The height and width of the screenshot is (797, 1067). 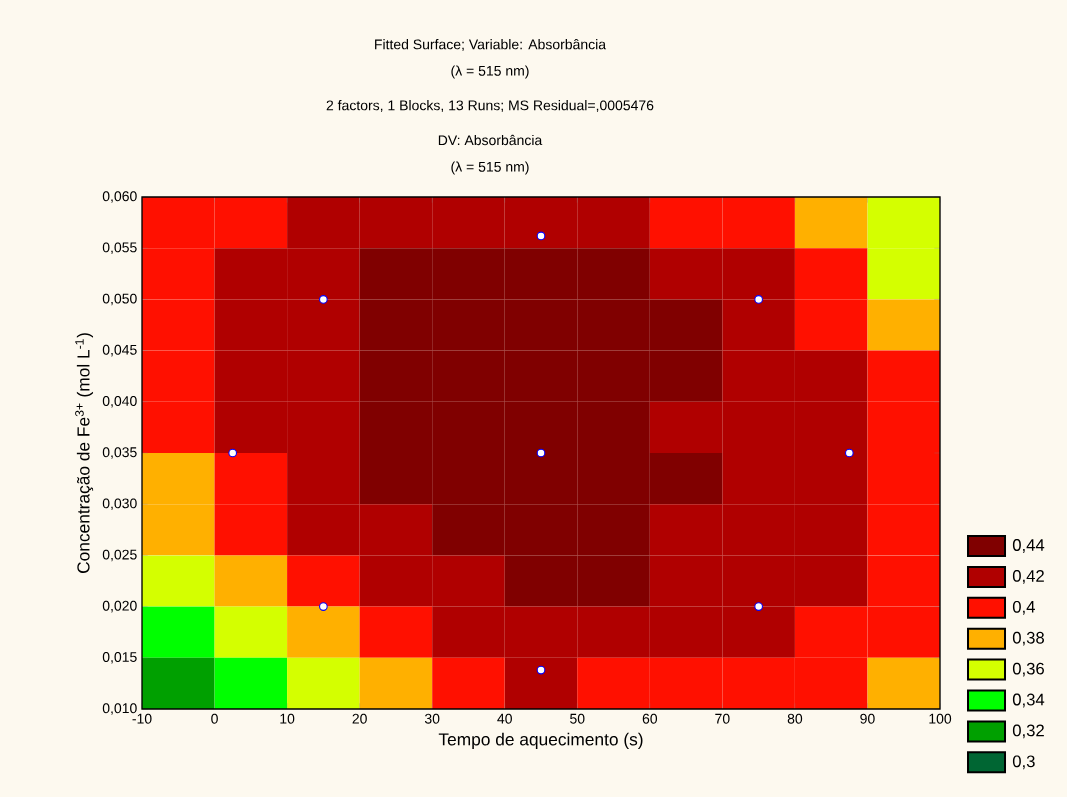 I want to click on y-tick-label: 0,025, so click(x=119, y=555).